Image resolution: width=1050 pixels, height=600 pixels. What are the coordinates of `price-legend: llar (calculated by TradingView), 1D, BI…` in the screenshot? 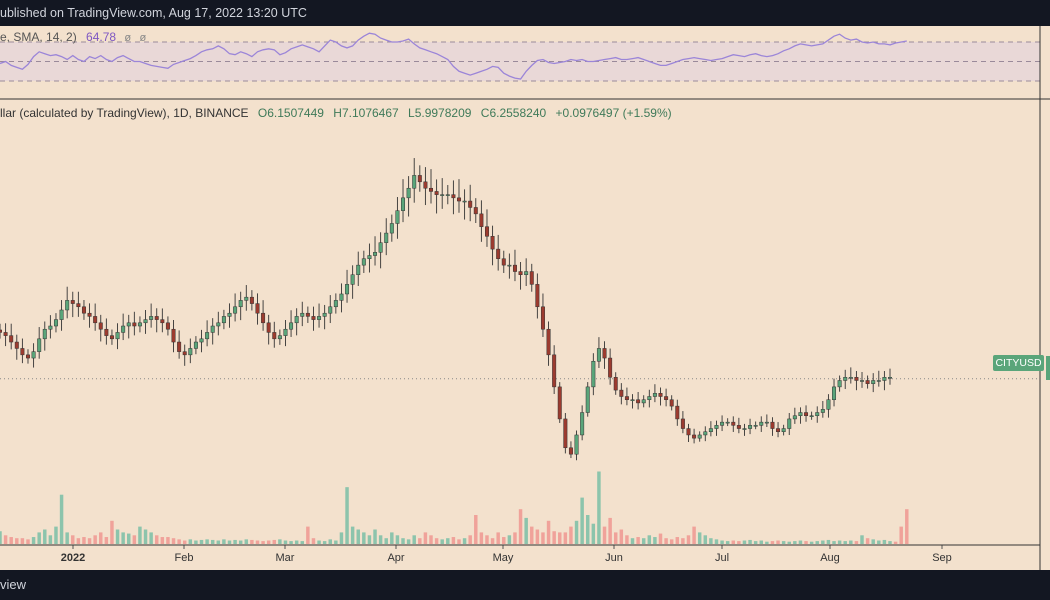 It's located at (336, 113).